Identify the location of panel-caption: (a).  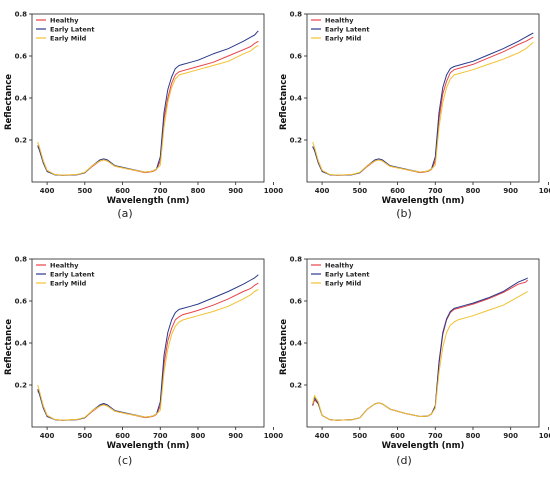
(124, 213).